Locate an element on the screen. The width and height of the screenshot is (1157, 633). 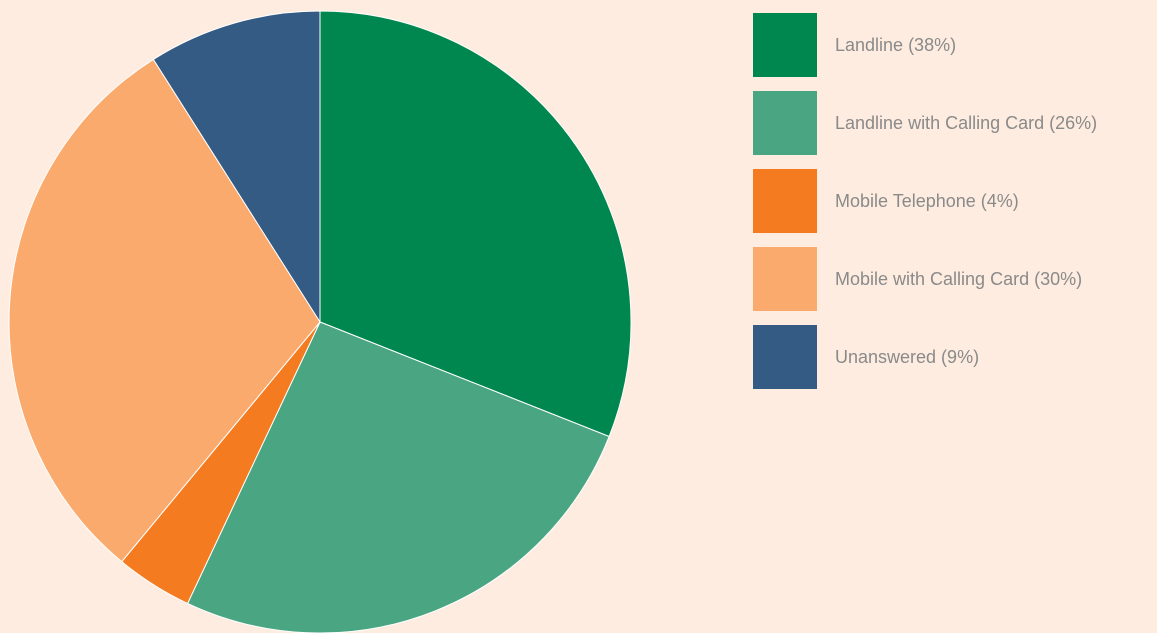
legend-label: Mobile with Calling Card (30%) is located at coordinates (959, 278).